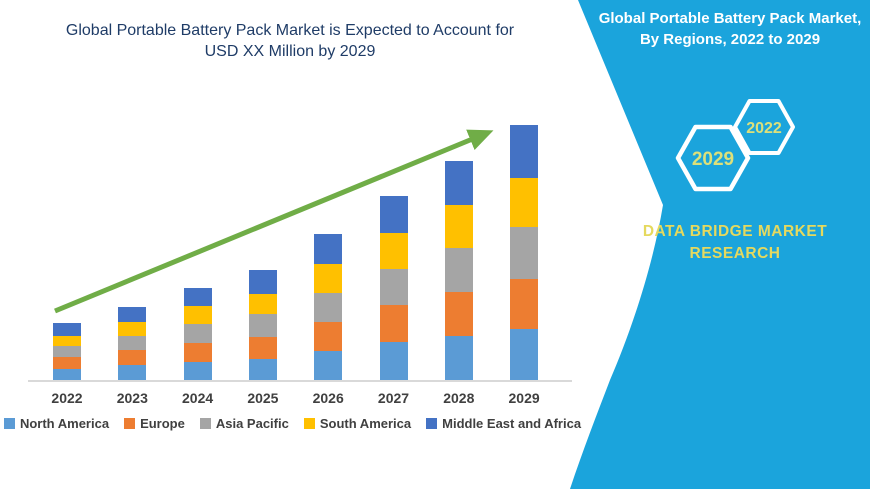 The width and height of the screenshot is (870, 489). I want to click on hexagon-2022-label: 2022, so click(764, 128).